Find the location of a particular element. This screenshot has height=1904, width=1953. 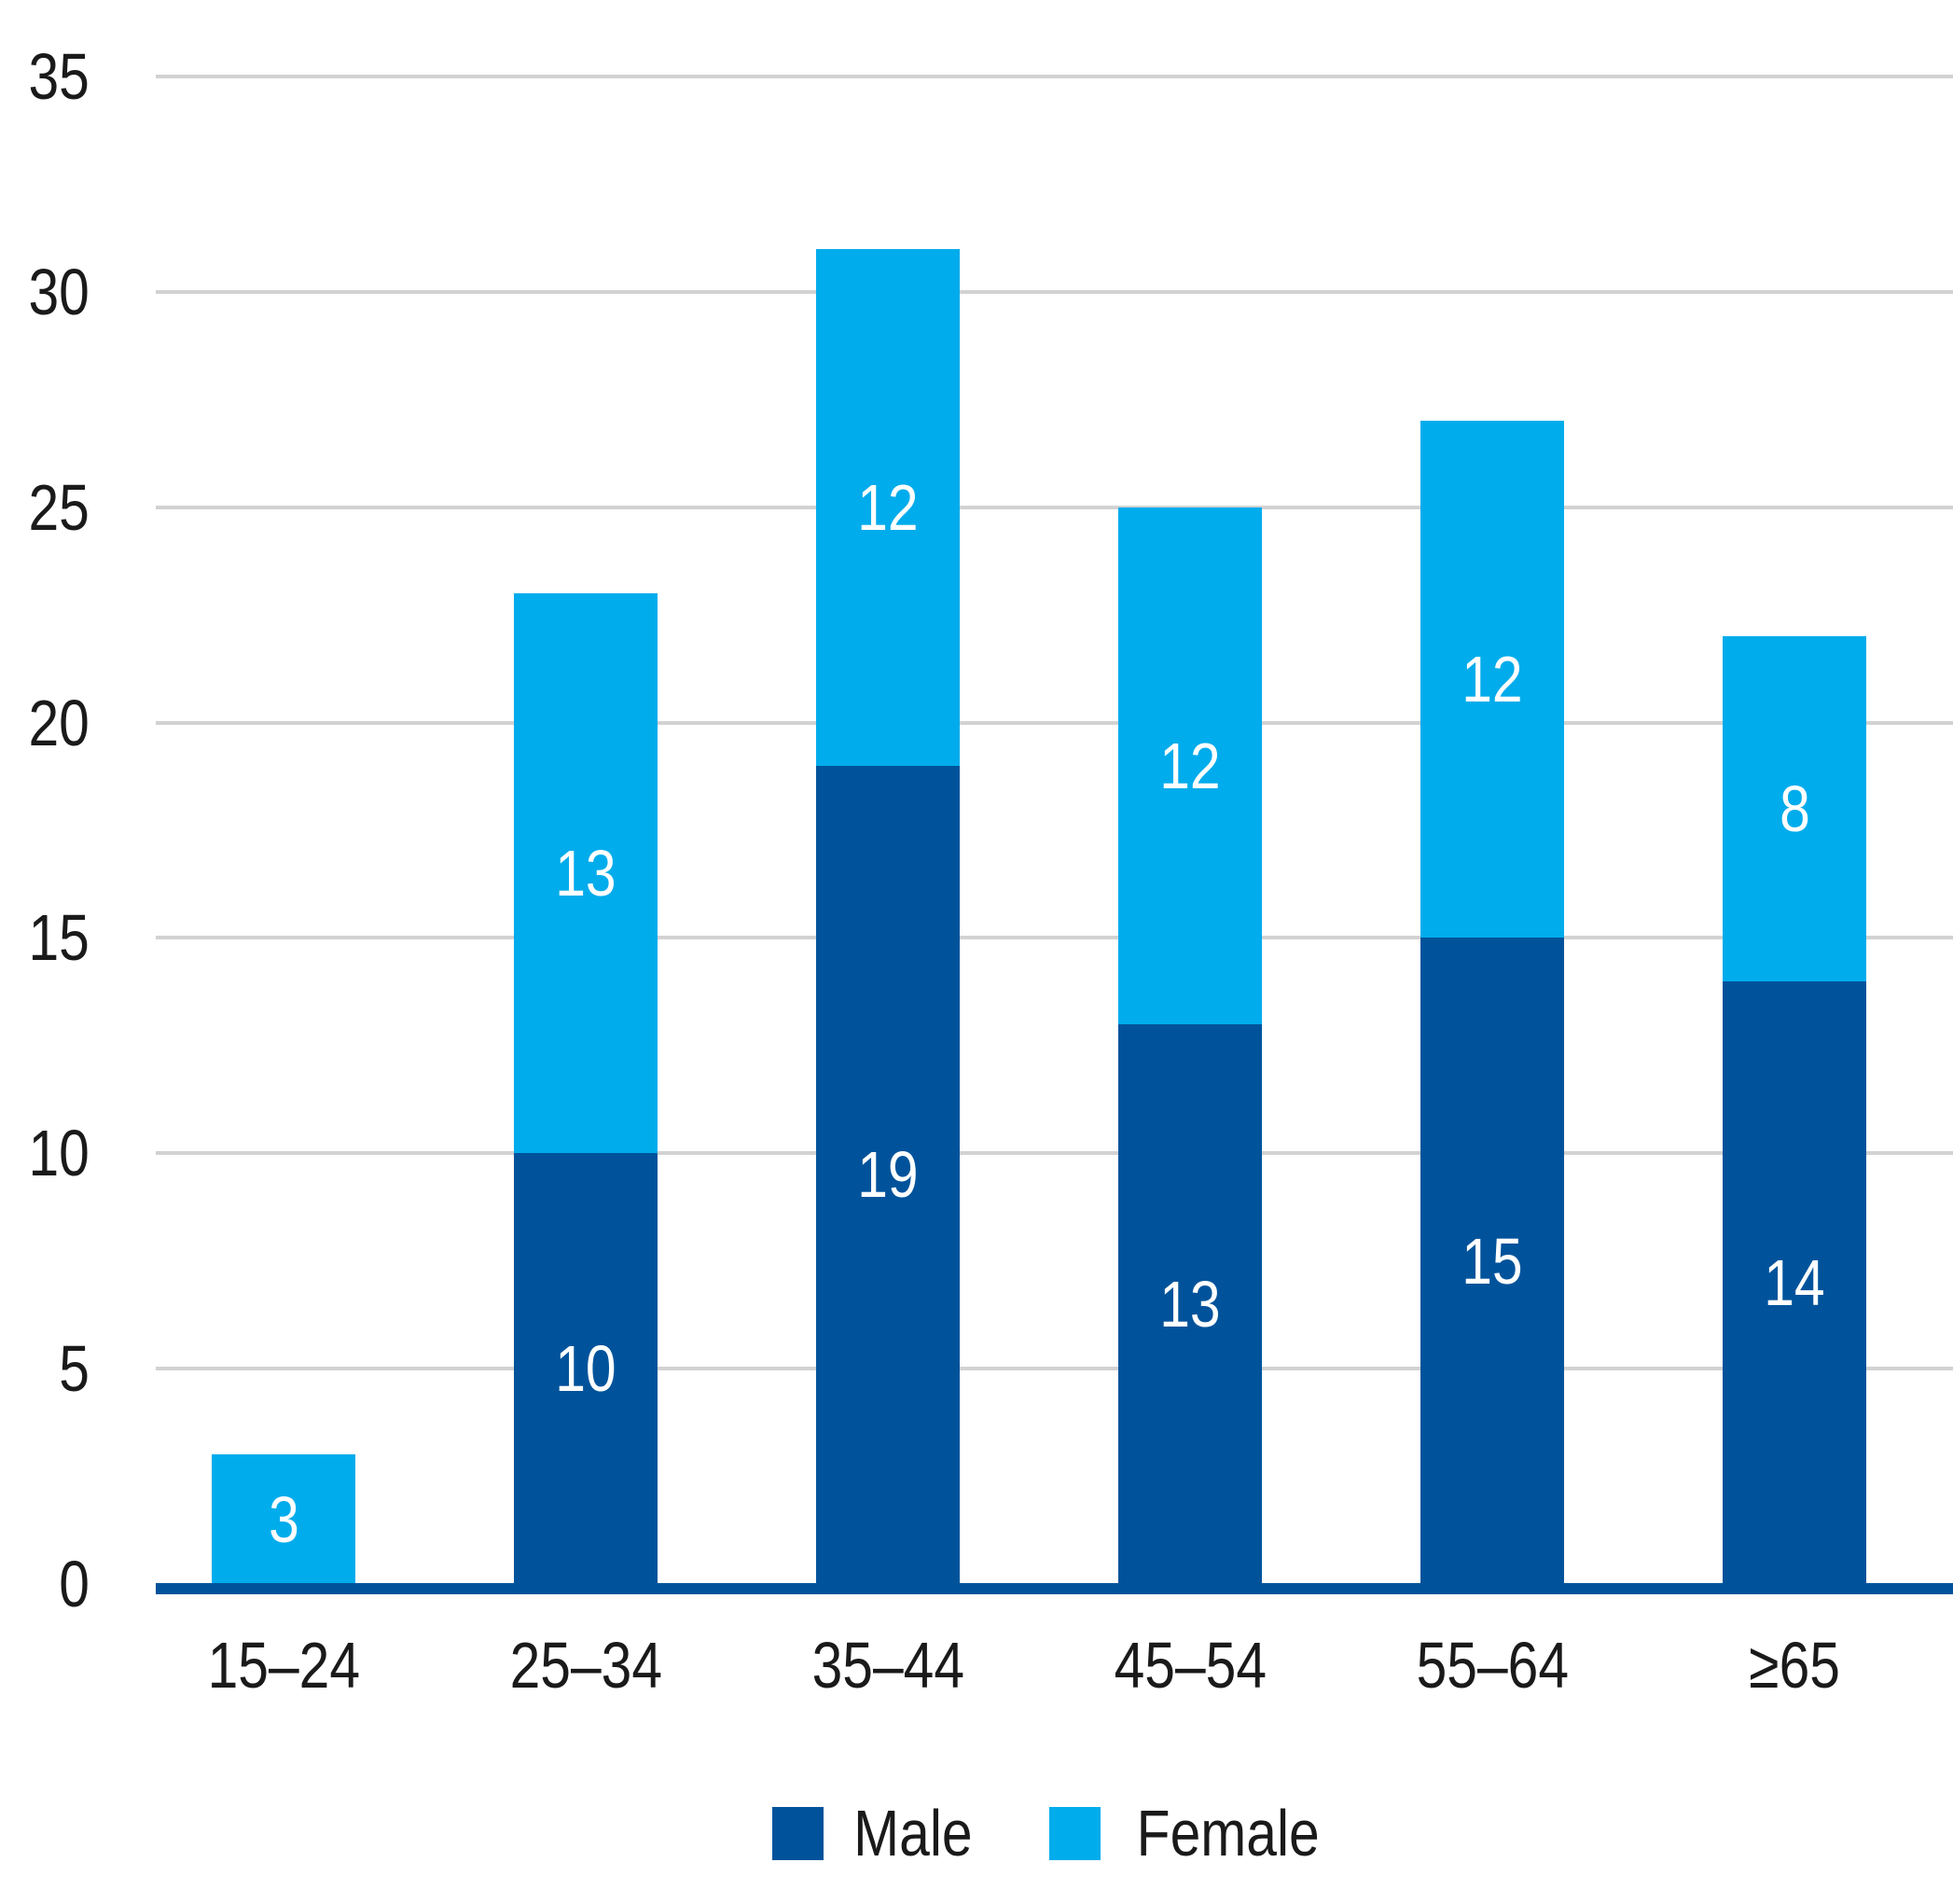

y-tick-label-text: 30 is located at coordinates (59, 291).